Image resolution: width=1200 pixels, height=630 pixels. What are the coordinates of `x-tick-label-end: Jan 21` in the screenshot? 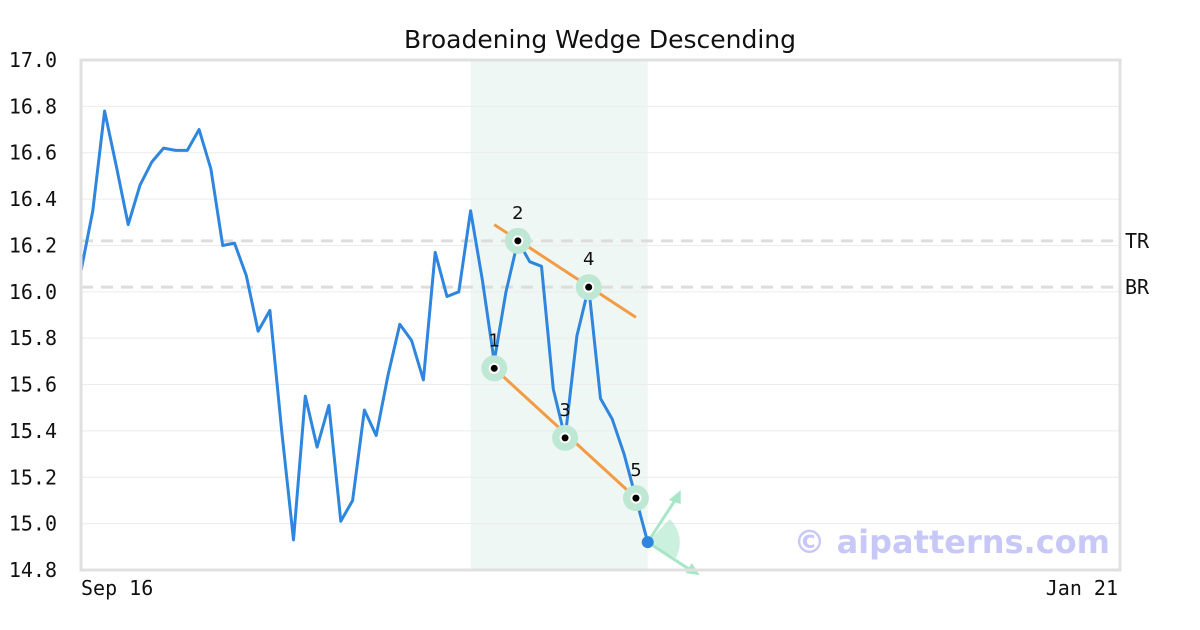 It's located at (1082, 588).